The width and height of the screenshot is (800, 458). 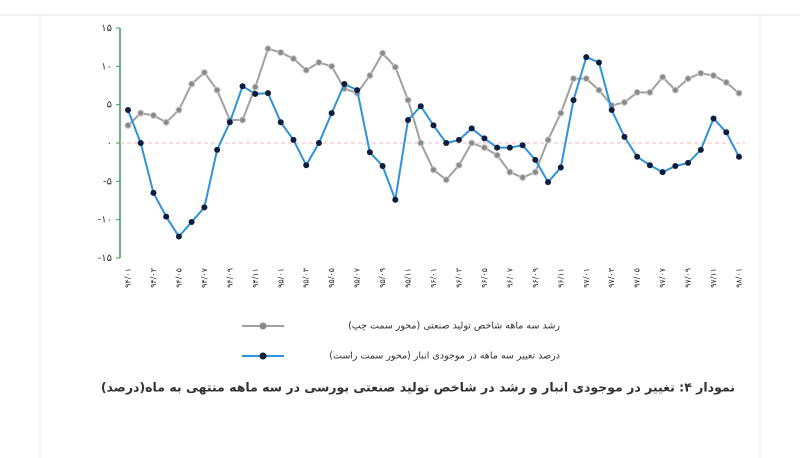 What do you see at coordinates (105, 220) in the screenshot?
I see `y-tick-label: -۱۰` at bounding box center [105, 220].